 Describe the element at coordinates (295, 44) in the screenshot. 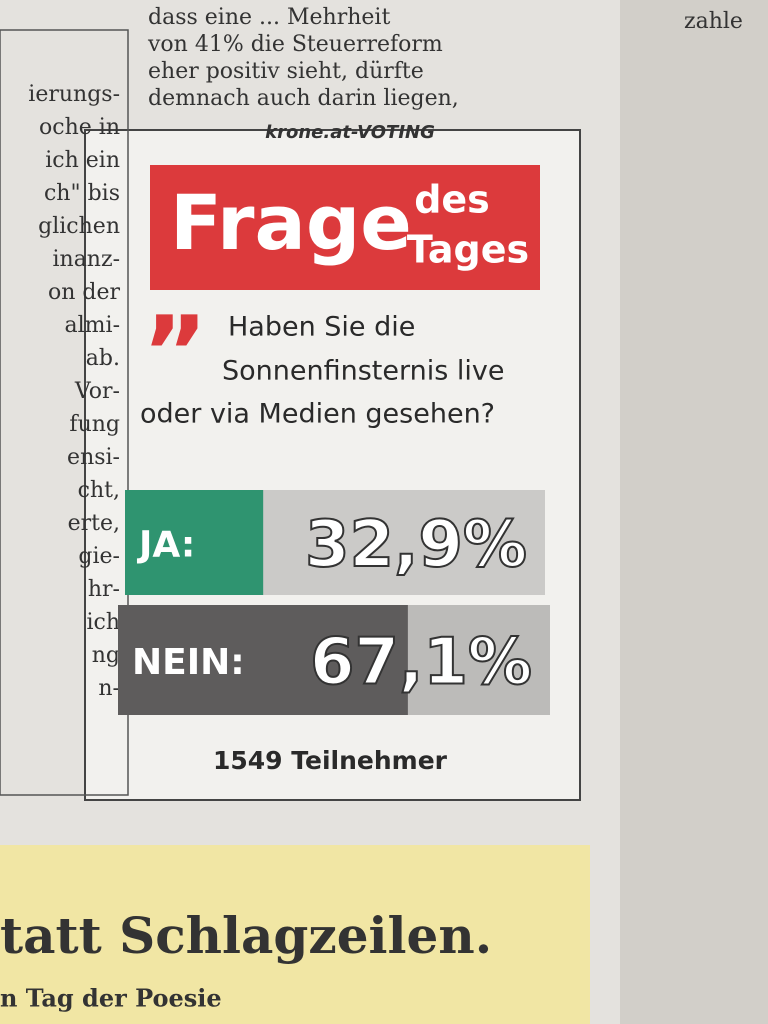

I see `column-text: von 41% die Steuerreform` at that location.